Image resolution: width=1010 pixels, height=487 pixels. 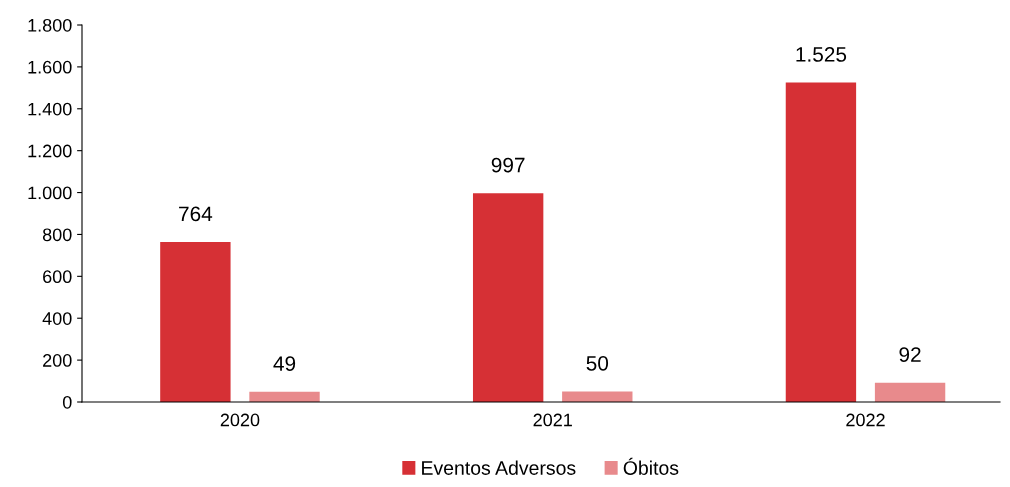 I want to click on data-label: 92, so click(x=910, y=354).